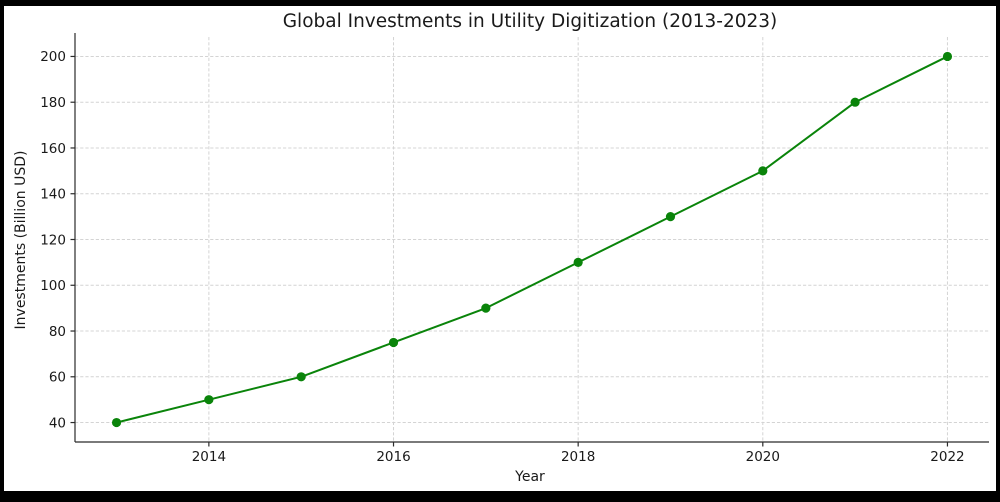 The height and width of the screenshot is (502, 1000). Describe the element at coordinates (57, 378) in the screenshot. I see `y-tick-label: 60` at that location.